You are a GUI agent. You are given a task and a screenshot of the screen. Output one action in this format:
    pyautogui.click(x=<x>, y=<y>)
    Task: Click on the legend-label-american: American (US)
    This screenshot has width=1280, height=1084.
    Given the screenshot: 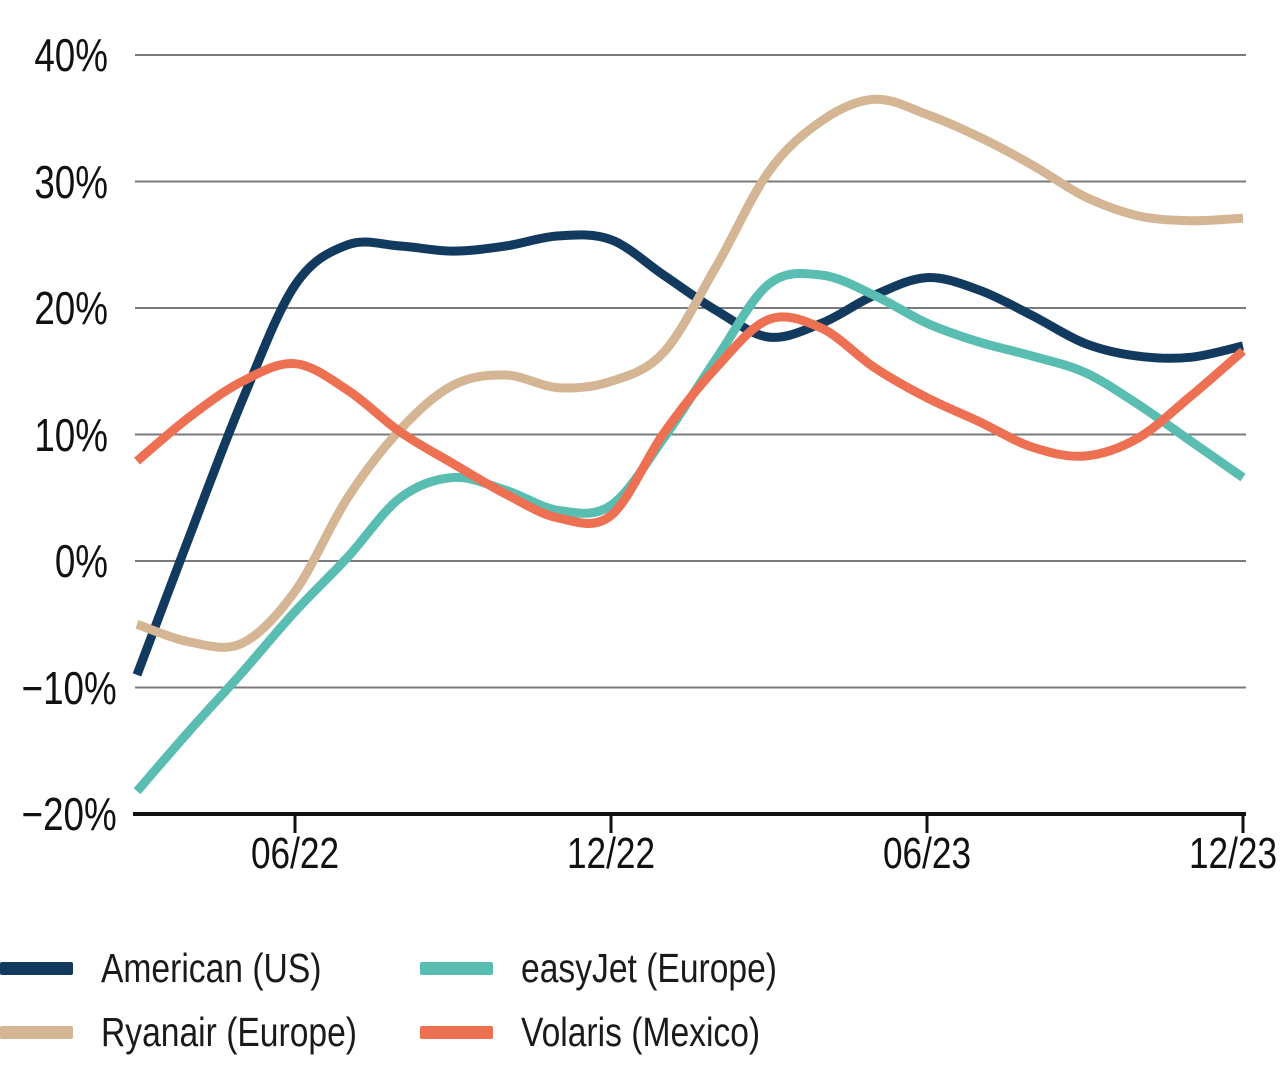 What is the action you would take?
    pyautogui.click(x=211, y=968)
    